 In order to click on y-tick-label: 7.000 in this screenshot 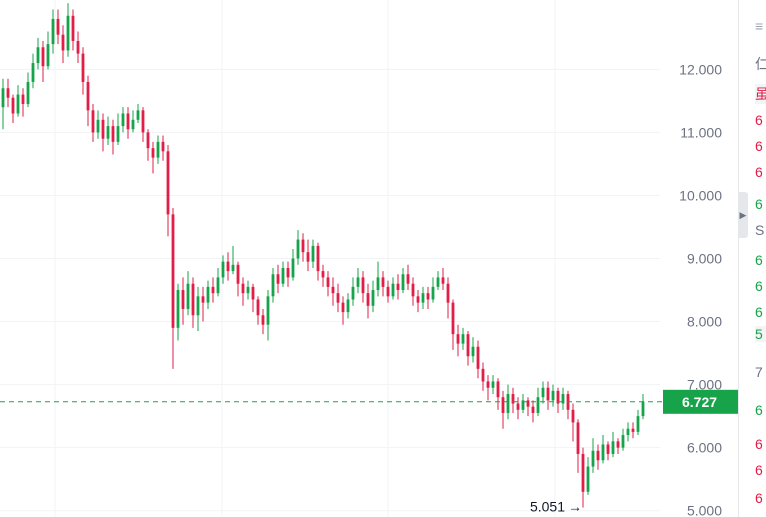, I will do `click(704, 385)`.